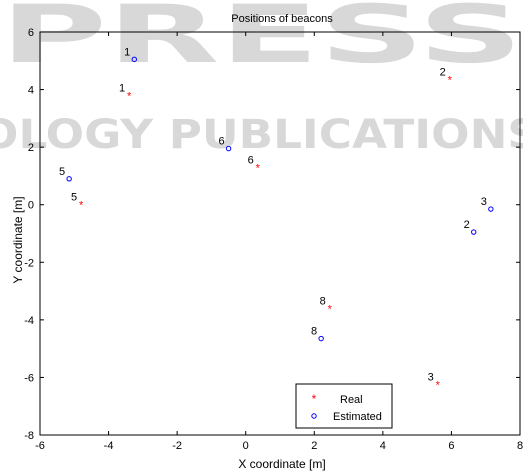 The height and width of the screenshot is (473, 523). What do you see at coordinates (129, 96) in the screenshot?
I see `real-point-1: *` at bounding box center [129, 96].